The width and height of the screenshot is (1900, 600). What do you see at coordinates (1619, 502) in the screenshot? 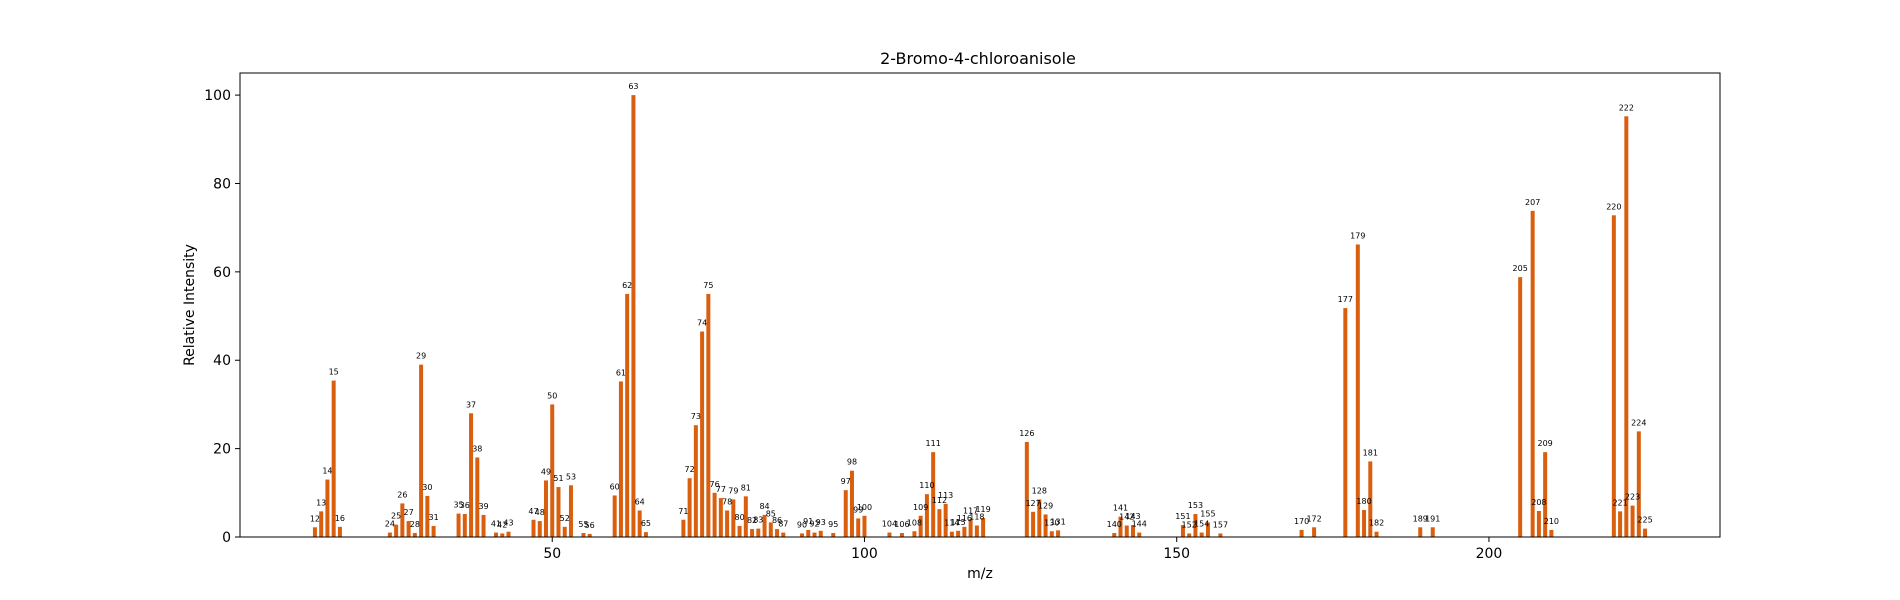
I see `peak-label-221: 221` at bounding box center [1619, 502].